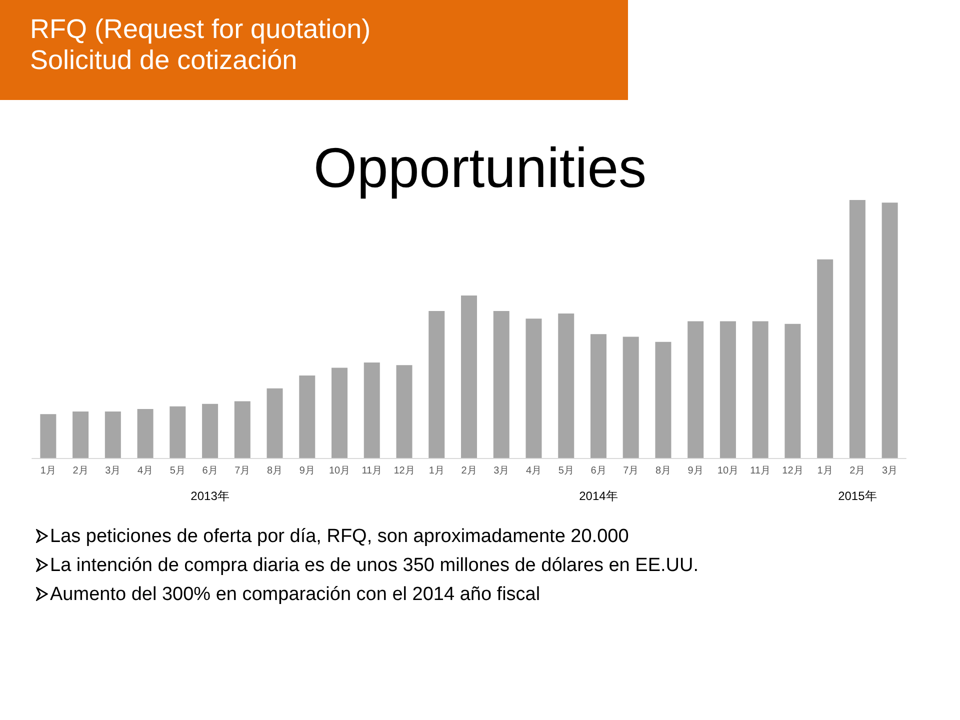  What do you see at coordinates (295, 594) in the screenshot?
I see `text: Aumento del 300% en comparación con el 2014 año fiscal` at bounding box center [295, 594].